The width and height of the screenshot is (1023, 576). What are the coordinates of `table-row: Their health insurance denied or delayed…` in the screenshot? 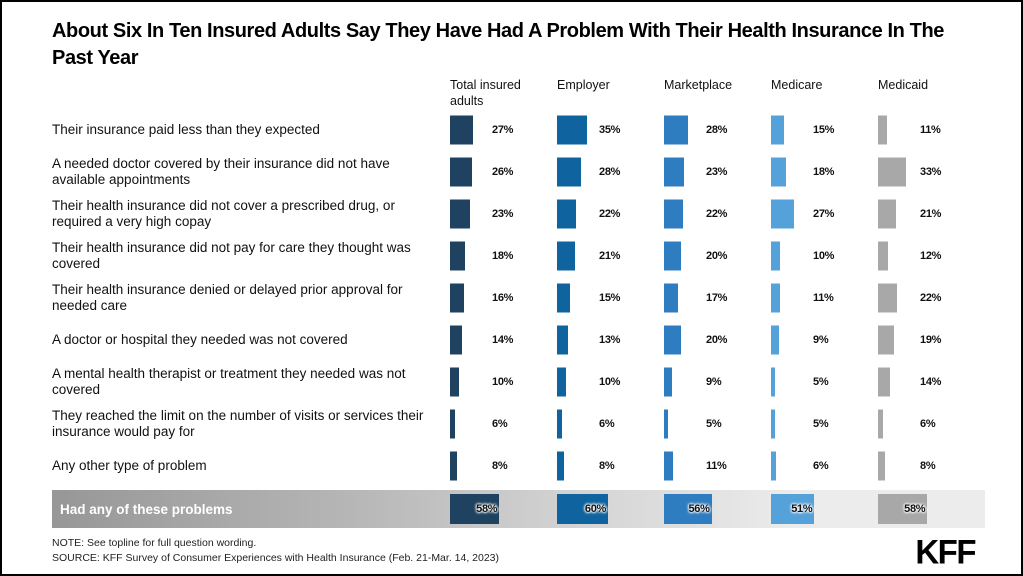 It's located at (536, 298).